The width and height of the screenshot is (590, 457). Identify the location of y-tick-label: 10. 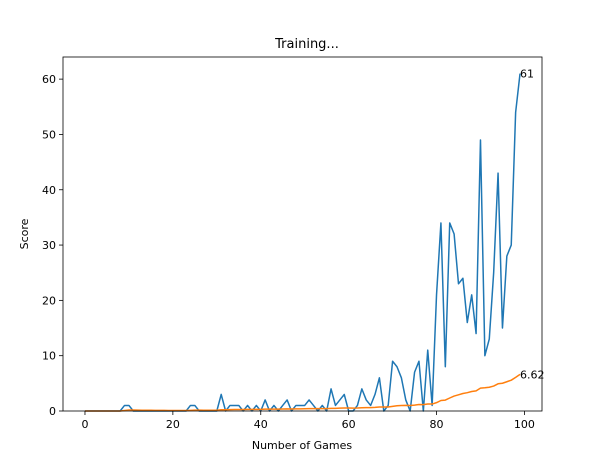
(49, 356).